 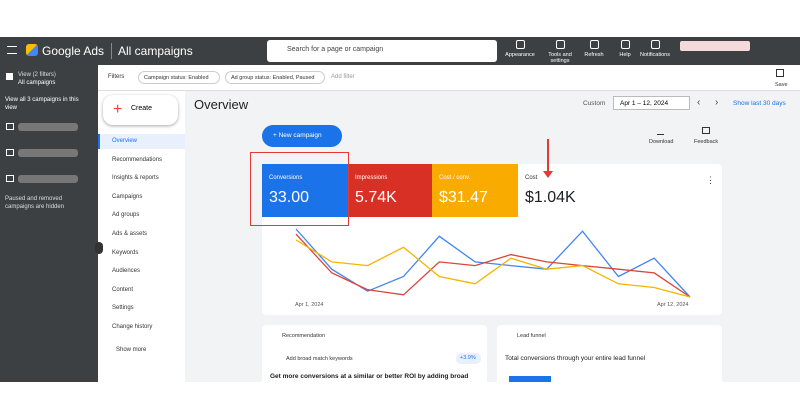 What do you see at coordinates (73, 51) in the screenshot?
I see `product-name: Google Ads` at bounding box center [73, 51].